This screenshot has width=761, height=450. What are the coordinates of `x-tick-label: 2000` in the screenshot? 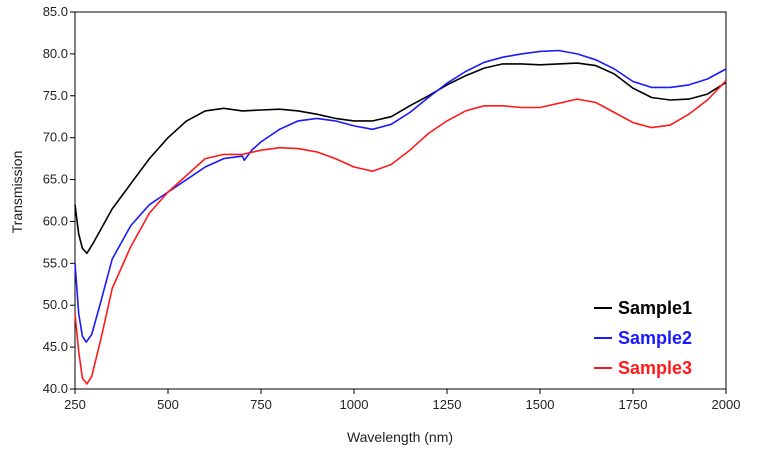 It's located at (726, 404).